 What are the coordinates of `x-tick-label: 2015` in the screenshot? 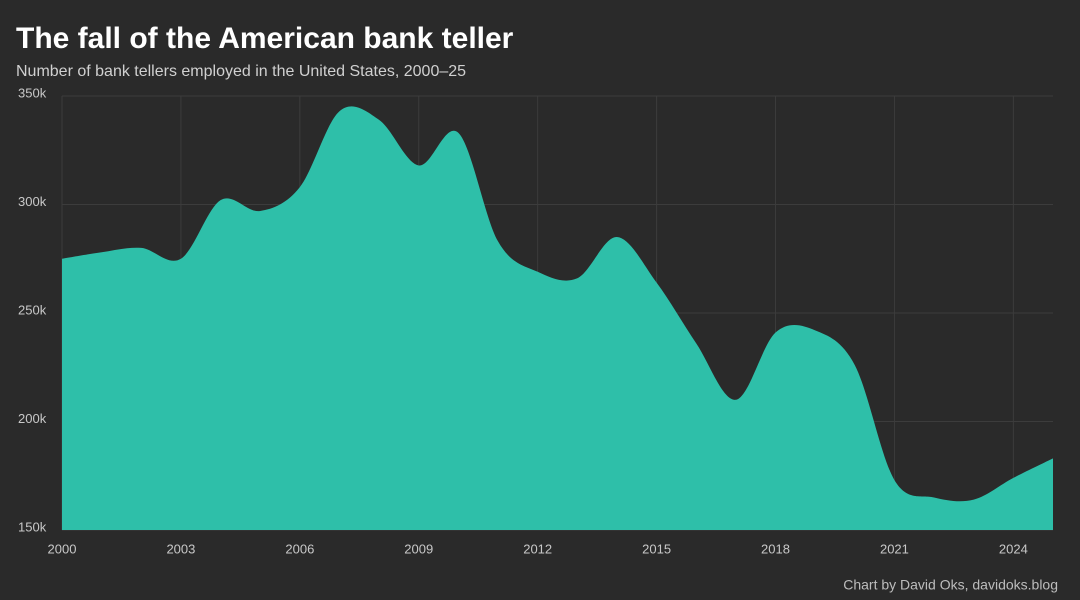 It's located at (656, 548).